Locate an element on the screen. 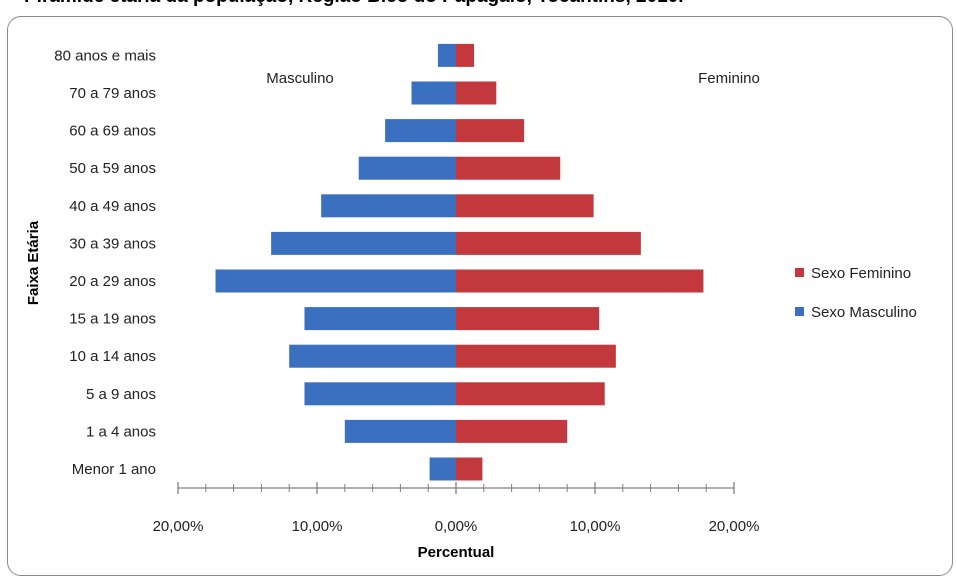  legend-label-sexo-feminino: Sexo Feminino is located at coordinates (861, 273).